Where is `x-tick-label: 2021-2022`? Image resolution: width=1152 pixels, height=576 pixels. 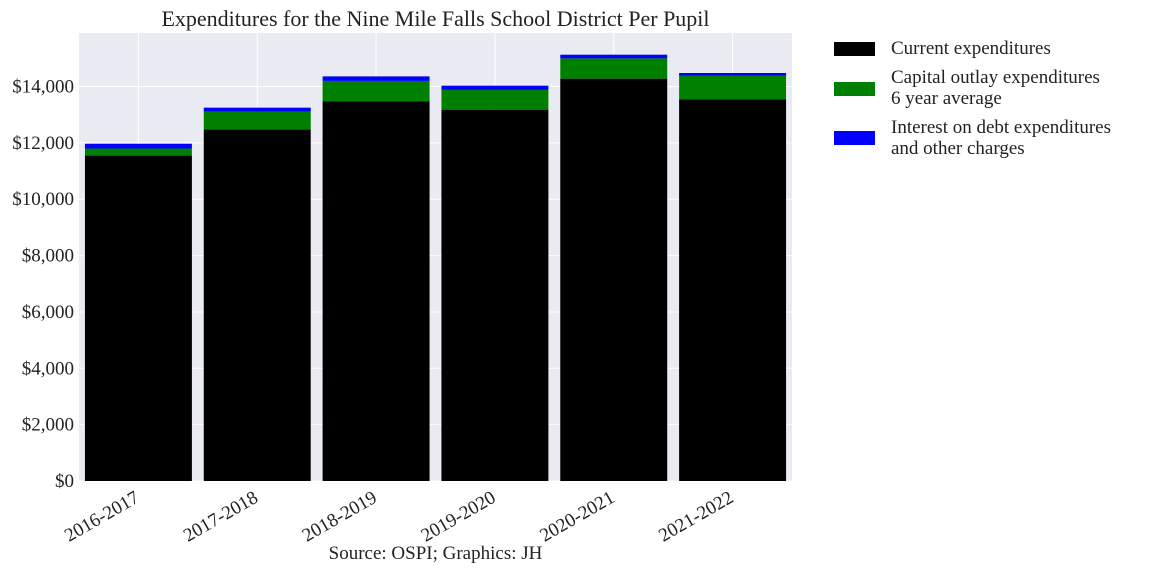 x-tick-label: 2021-2022 is located at coordinates (696, 516).